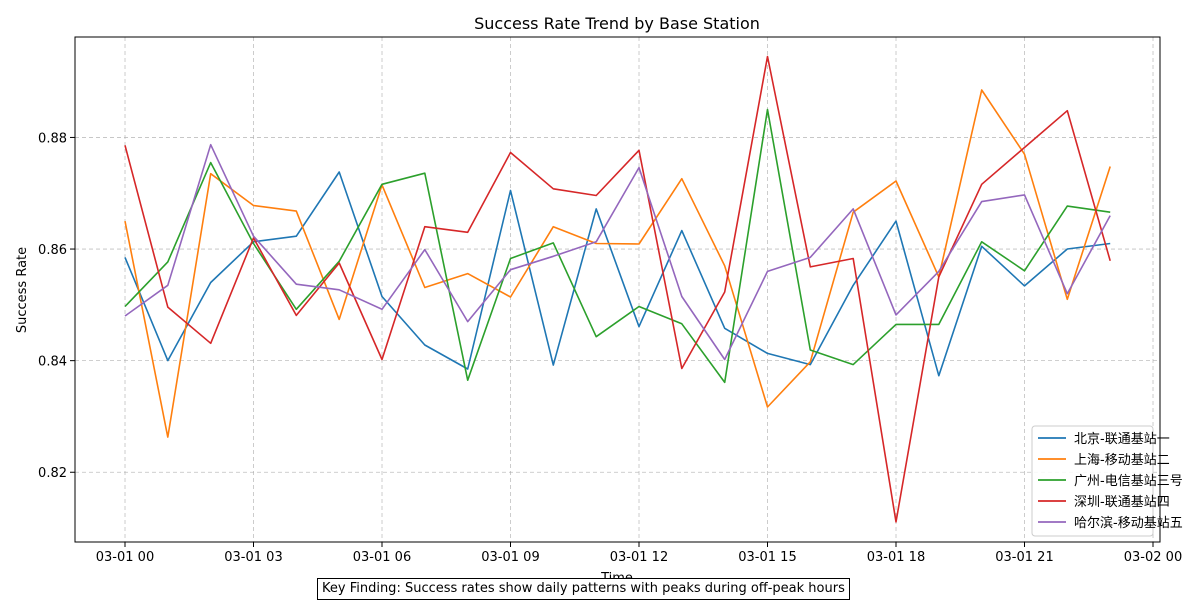 This screenshot has height=600, width=1200. What do you see at coordinates (767, 557) in the screenshot?
I see `x-tick-label: 03-01 15` at bounding box center [767, 557].